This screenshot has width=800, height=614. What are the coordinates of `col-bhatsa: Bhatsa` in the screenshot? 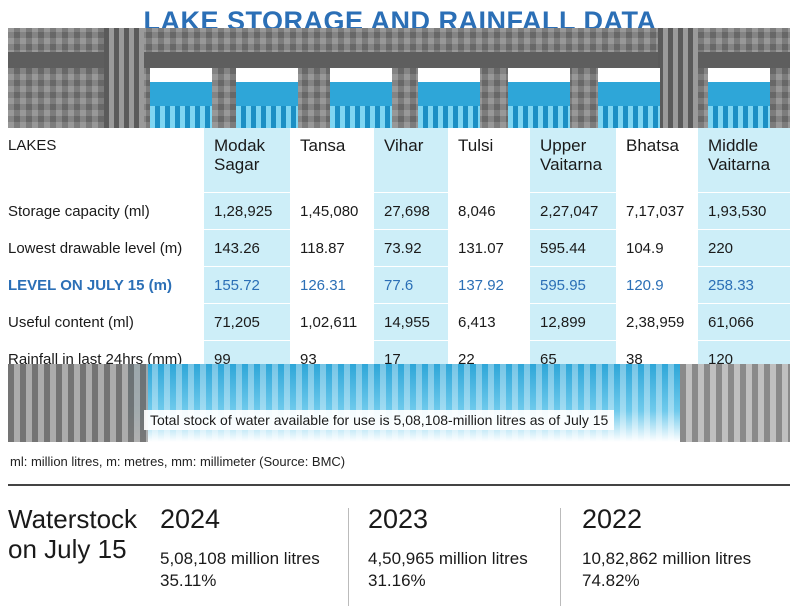 It's located at (652, 145).